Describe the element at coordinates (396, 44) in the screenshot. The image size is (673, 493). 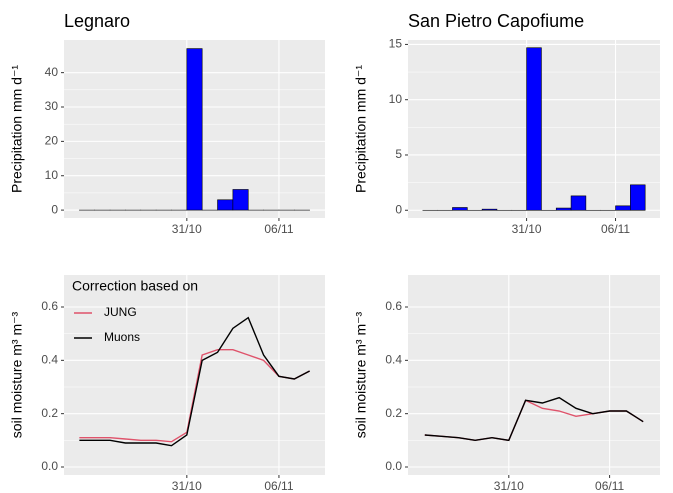
I see `y-tick-label: 15` at that location.